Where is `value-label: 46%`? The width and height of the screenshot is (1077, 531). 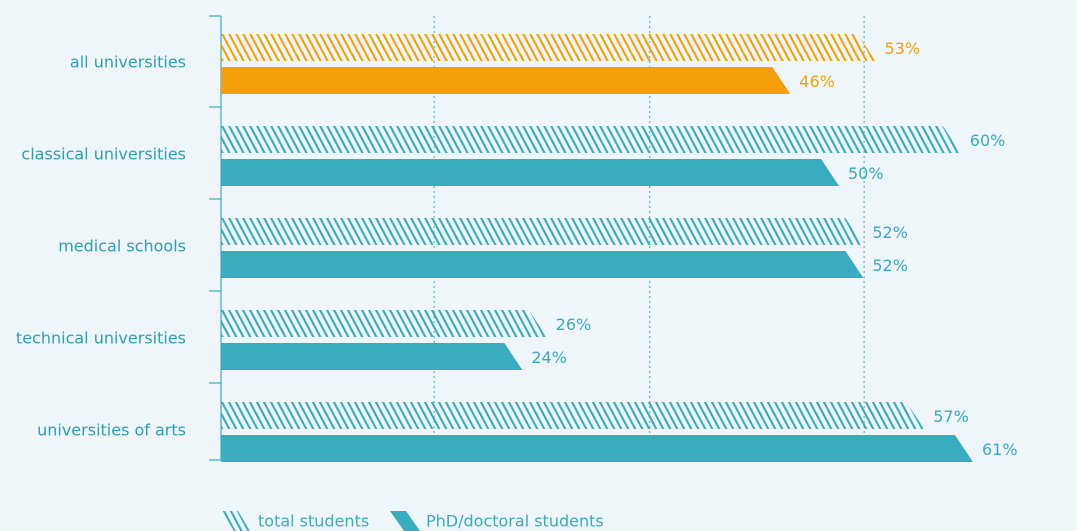
value-label: 46% is located at coordinates (817, 81).